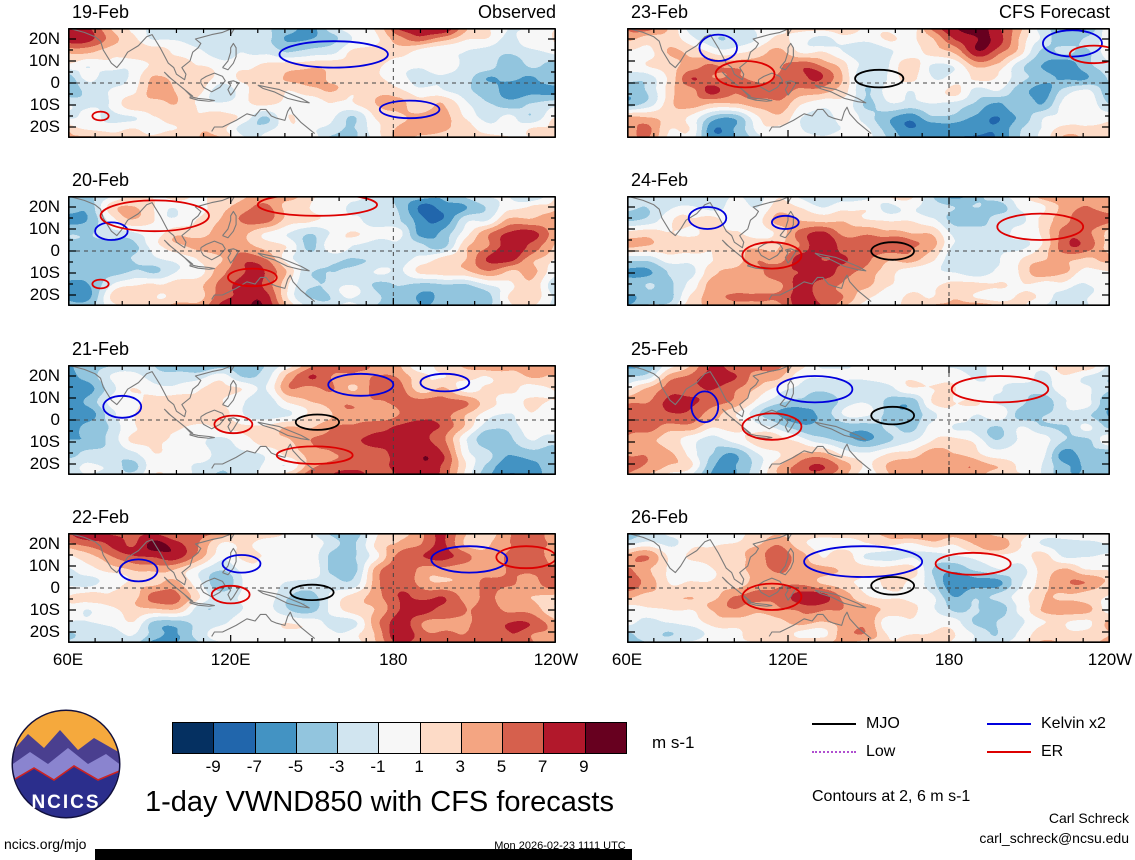  What do you see at coordinates (312, 420) in the screenshot?
I see `map-canvas-21-Feb` at bounding box center [312, 420].